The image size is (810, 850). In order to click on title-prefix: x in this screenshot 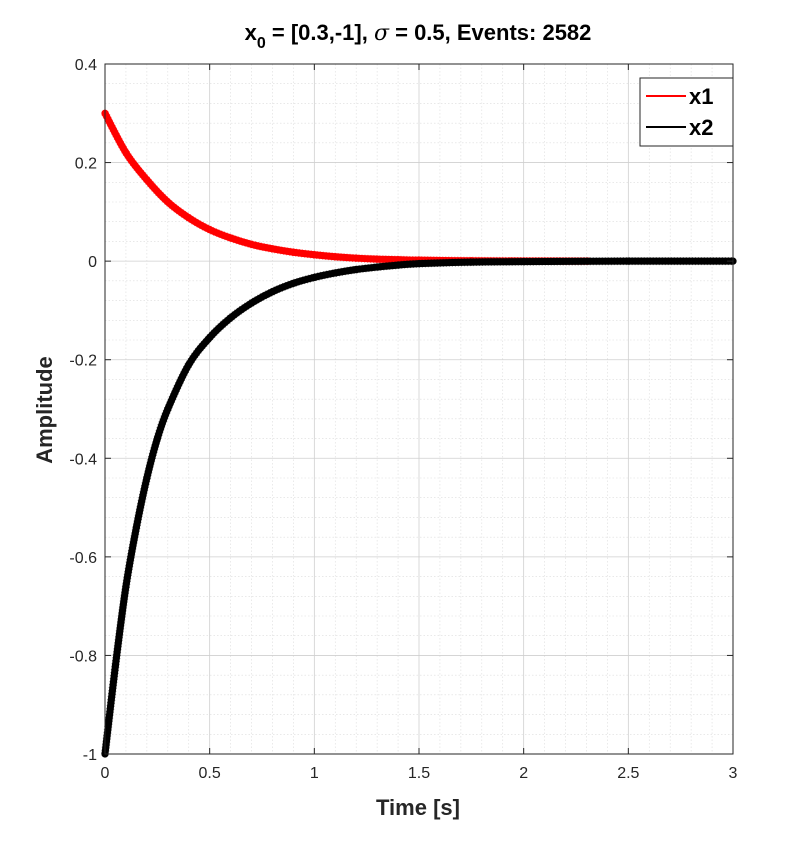, I will do `click(251, 32)`.